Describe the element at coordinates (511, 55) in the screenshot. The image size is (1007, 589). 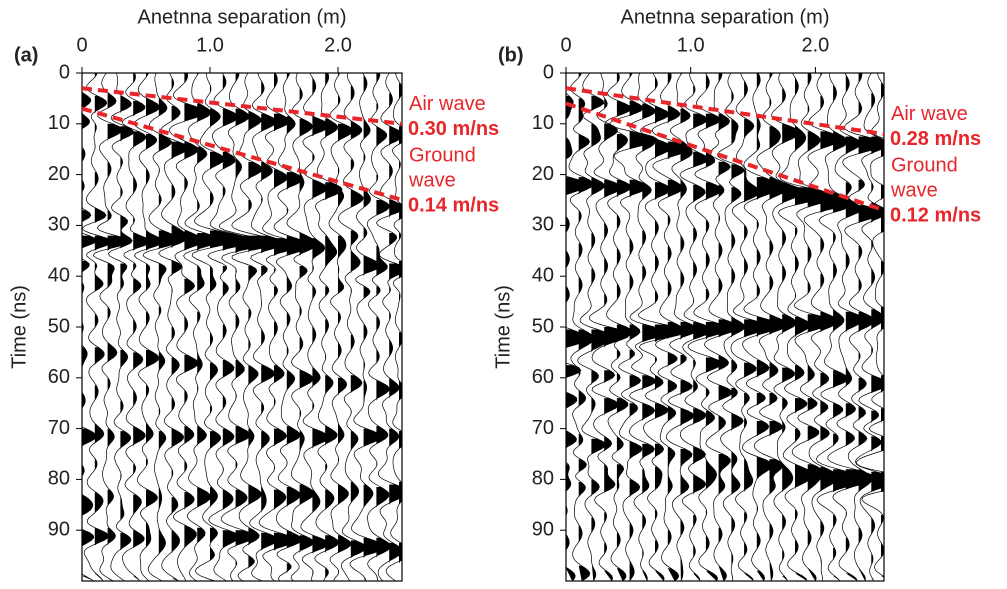
I see `panel-label: (b)` at that location.